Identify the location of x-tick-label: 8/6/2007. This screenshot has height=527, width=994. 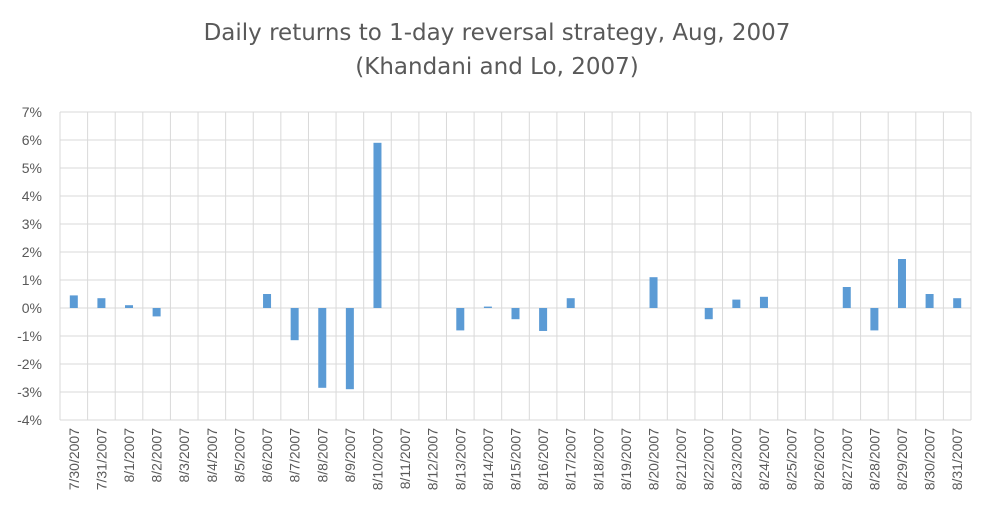
(267, 455).